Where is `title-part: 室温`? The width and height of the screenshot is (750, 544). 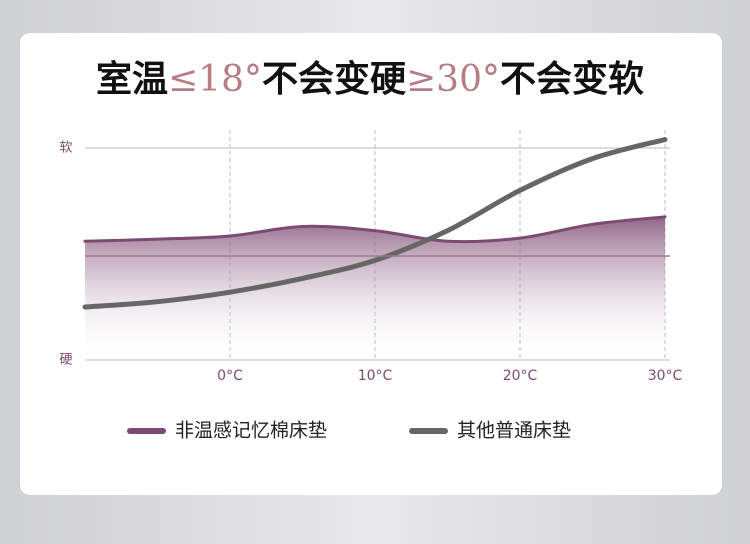
title-part: 室温 is located at coordinates (132, 79).